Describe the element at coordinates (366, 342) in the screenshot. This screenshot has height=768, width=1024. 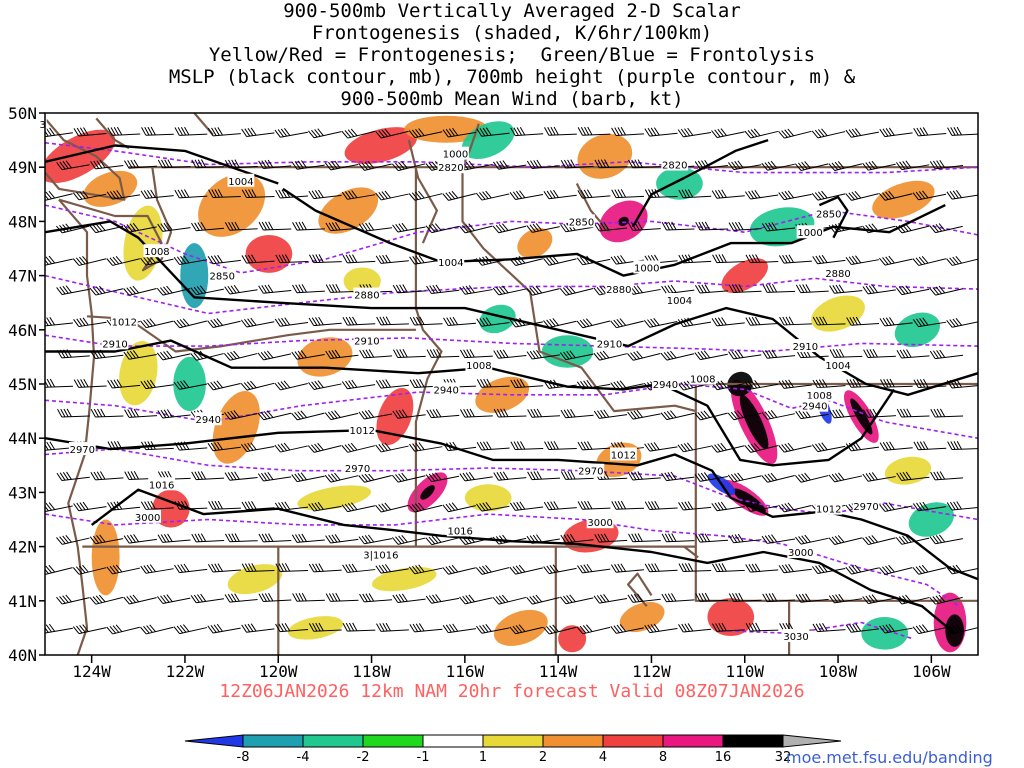
I see `height-label: 2910` at that location.